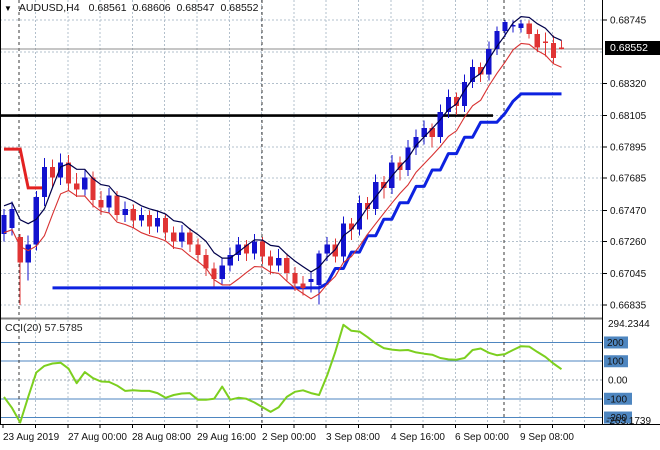 This screenshot has width=660, height=450. What do you see at coordinates (617, 418) in the screenshot?
I see `cci-level-badge: -200` at bounding box center [617, 418].